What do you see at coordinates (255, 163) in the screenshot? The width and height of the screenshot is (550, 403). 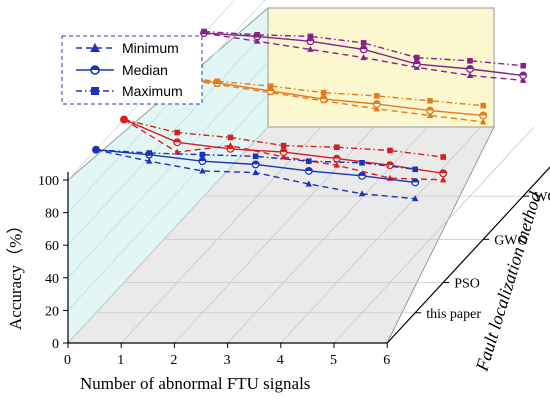 I see `point-this-paper-Median-3-fill` at bounding box center [255, 163].